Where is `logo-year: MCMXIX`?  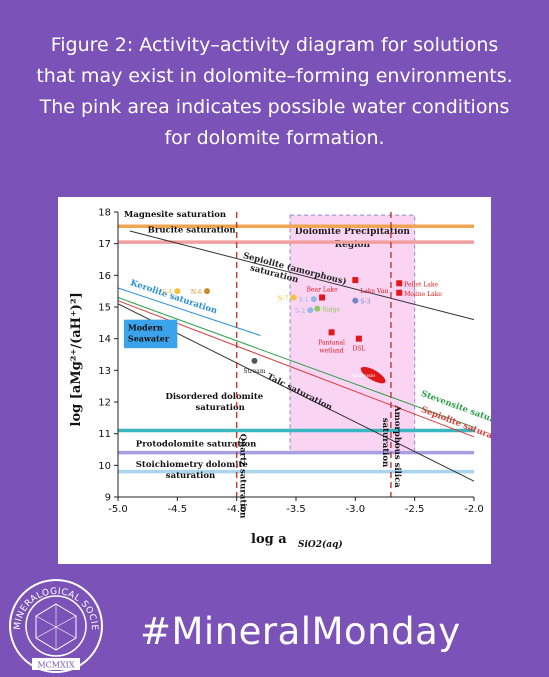
logo-year: MCMXIX is located at coordinates (55, 665).